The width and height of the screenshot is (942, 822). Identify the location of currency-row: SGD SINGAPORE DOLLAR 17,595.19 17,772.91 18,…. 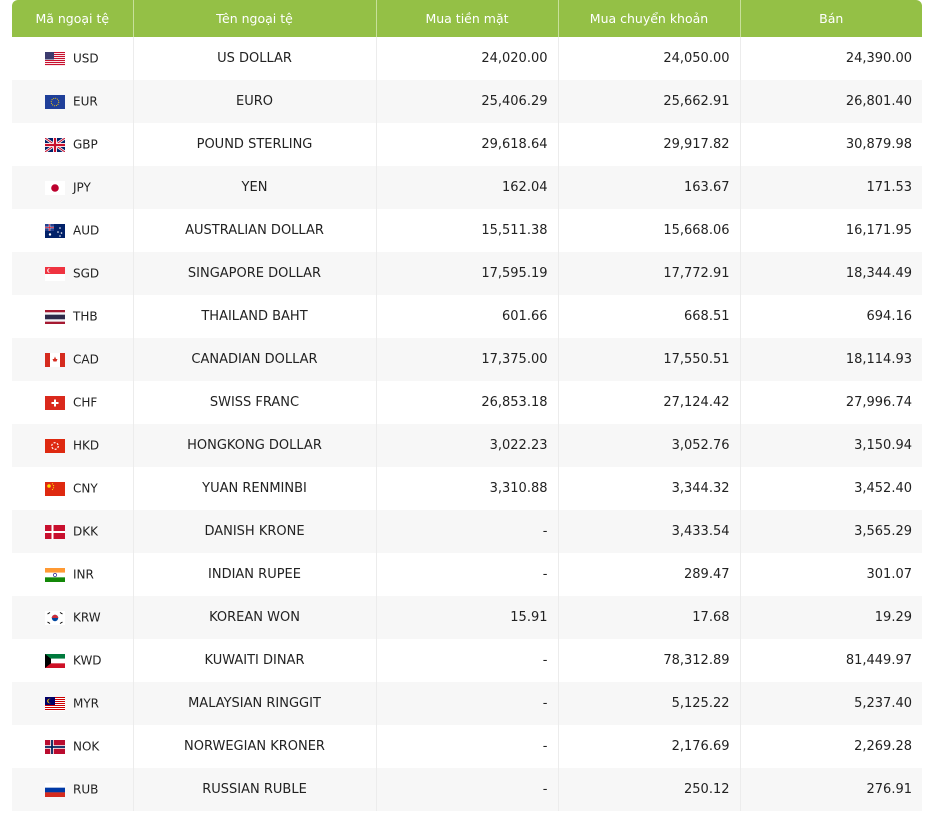
(467, 273).